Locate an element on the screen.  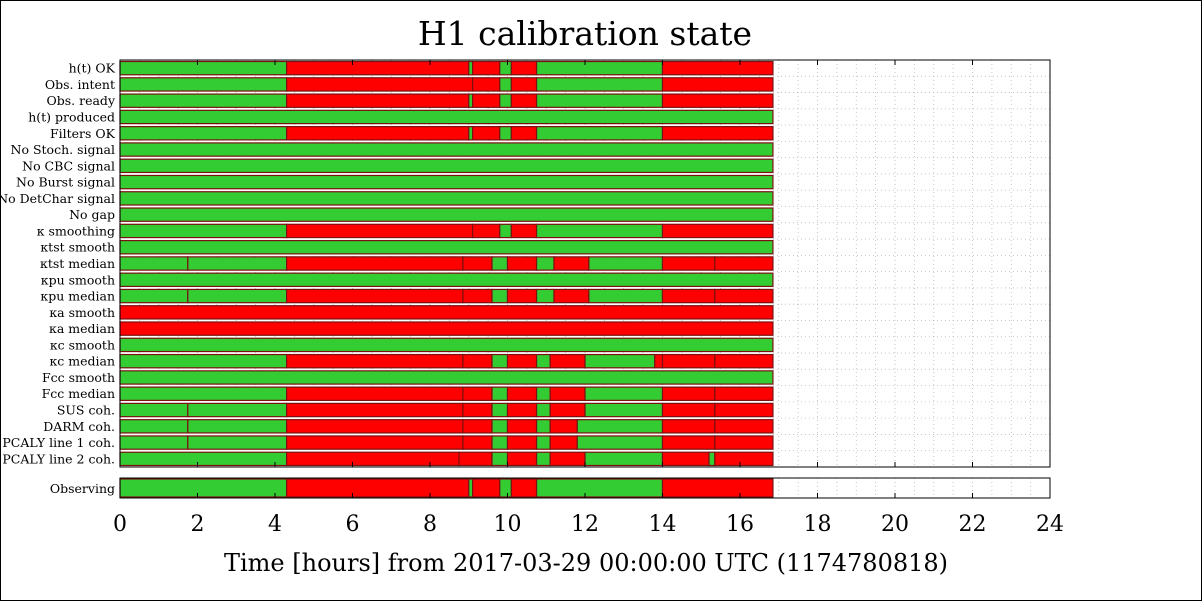
flag-label: κtst smooth is located at coordinates (77, 247).